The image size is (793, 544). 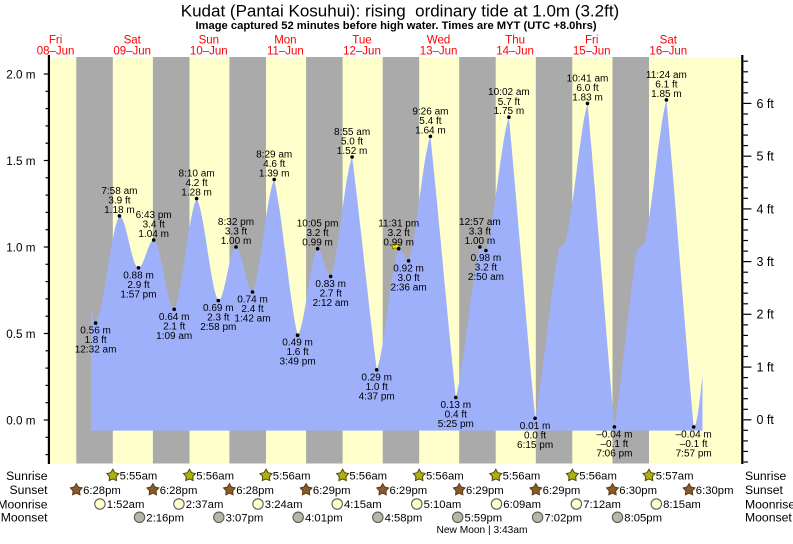 I want to click on svg-text: 0.69 m, so click(x=218, y=308).